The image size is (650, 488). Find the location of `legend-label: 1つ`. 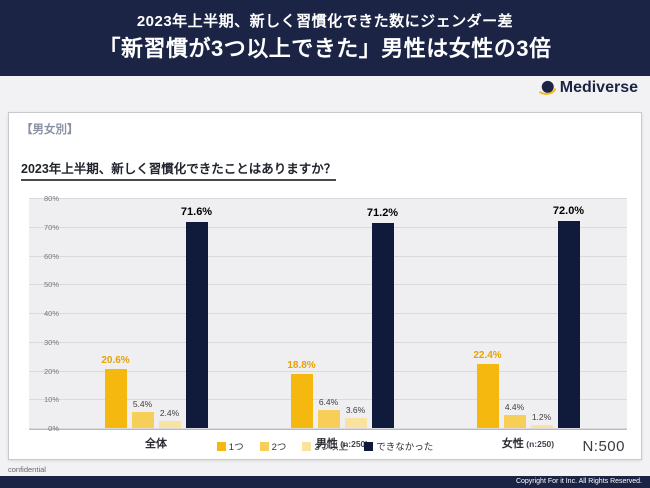

legend-label: 1つ is located at coordinates (236, 447).